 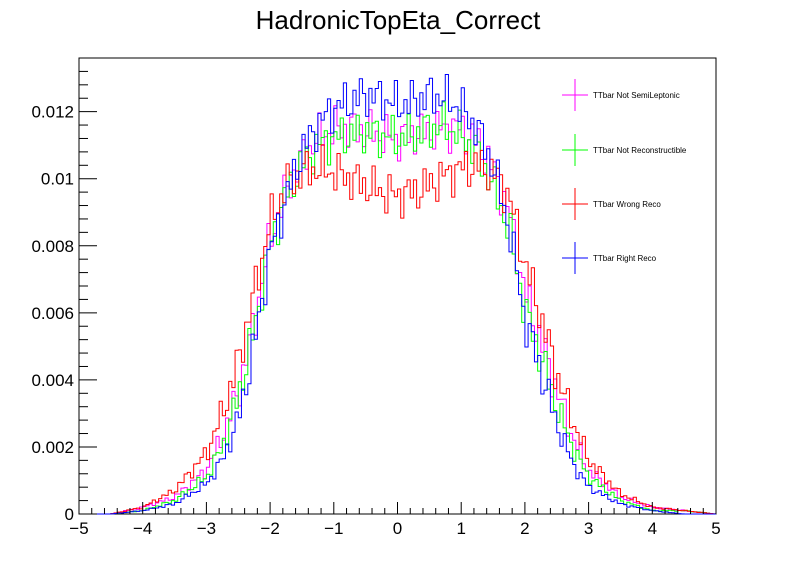 What do you see at coordinates (397, 528) in the screenshot?
I see `x-tick-label: 0` at bounding box center [397, 528].